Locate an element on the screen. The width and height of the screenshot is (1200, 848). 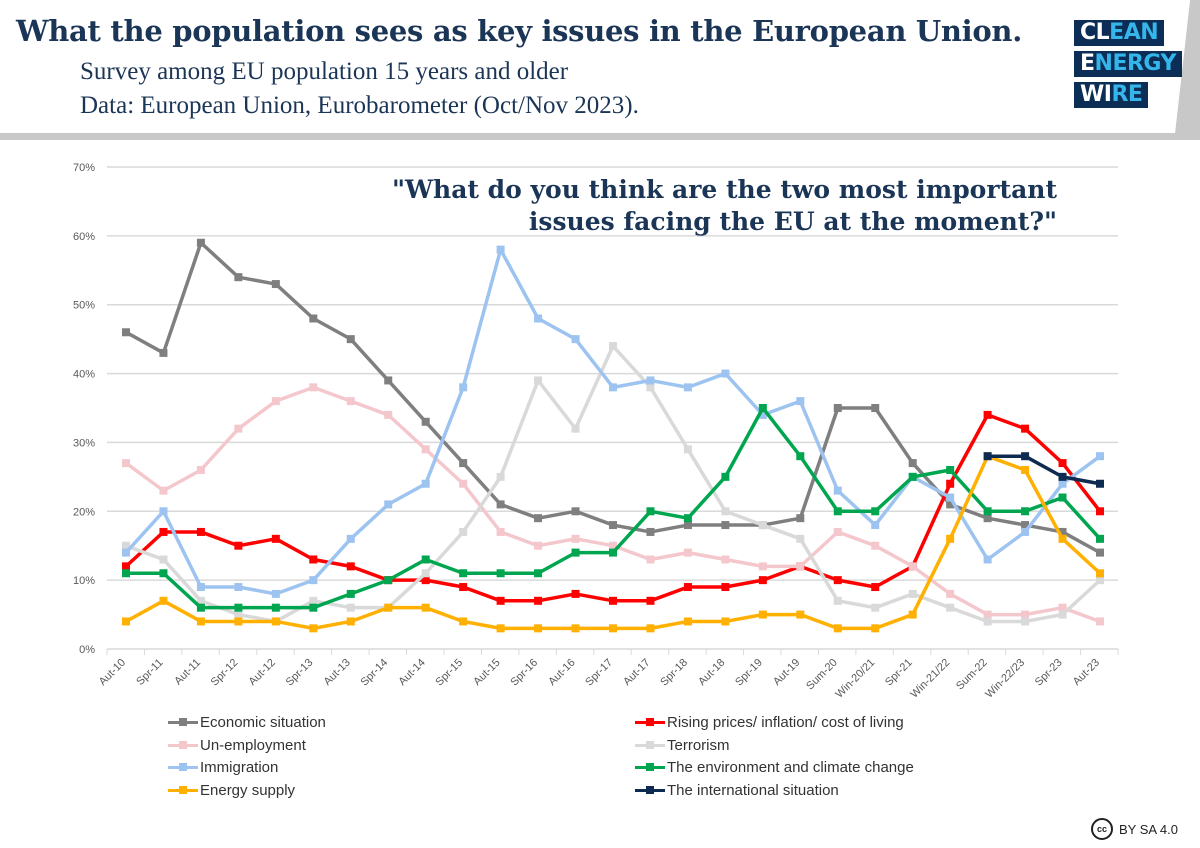
x-tick-label: Spr-18 is located at coordinates (674, 673).